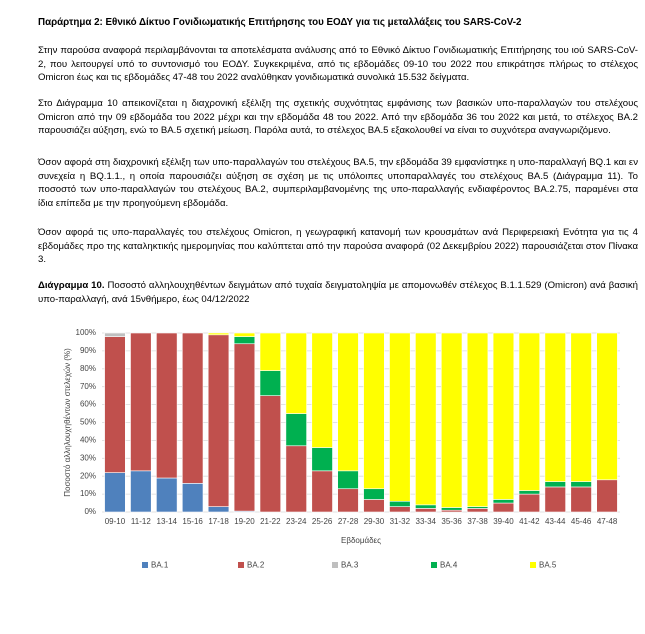 The height and width of the screenshot is (634, 645). What do you see at coordinates (88, 350) in the screenshot?
I see `y-tick-label: 90%` at bounding box center [88, 350].